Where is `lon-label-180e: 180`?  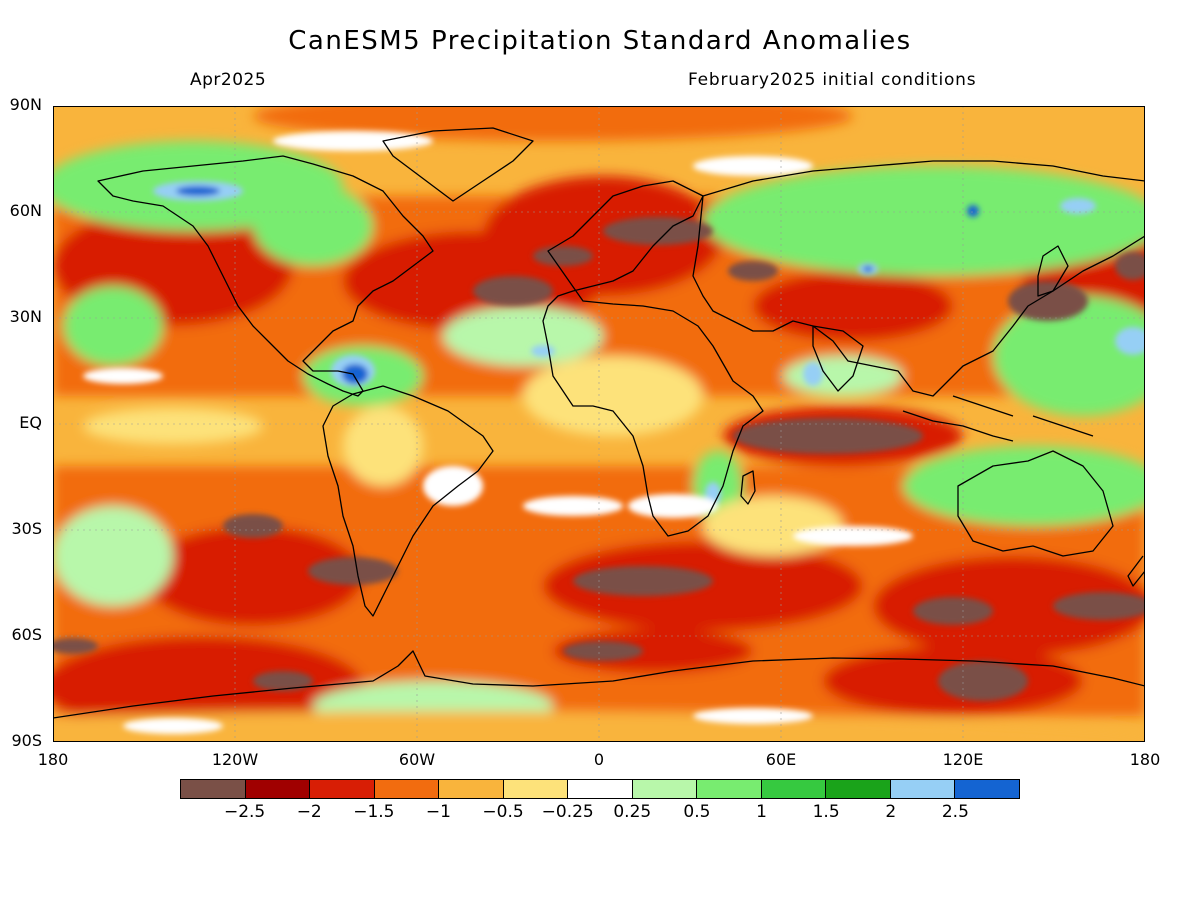
lon-label-180e: 180 is located at coordinates (1145, 759).